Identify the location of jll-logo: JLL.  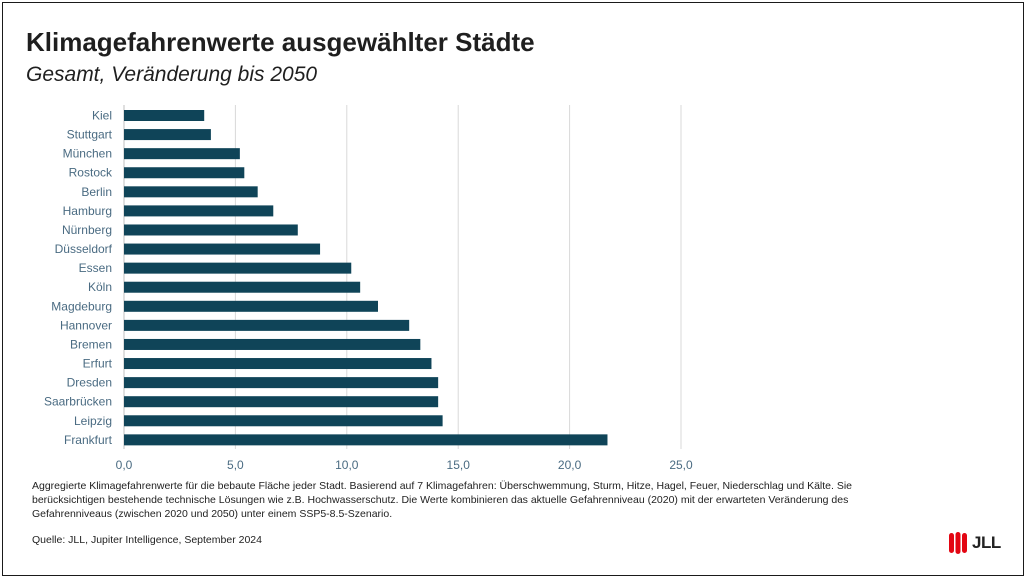
(976, 544).